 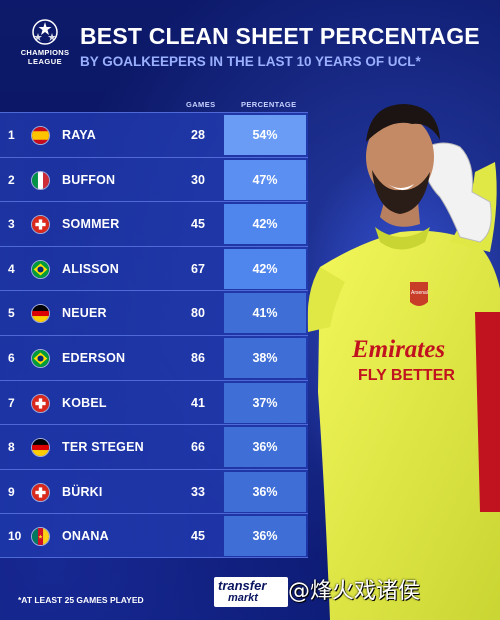 I want to click on champions-league-logo: CHAMPIONS LEAGUE, so click(x=45, y=42).